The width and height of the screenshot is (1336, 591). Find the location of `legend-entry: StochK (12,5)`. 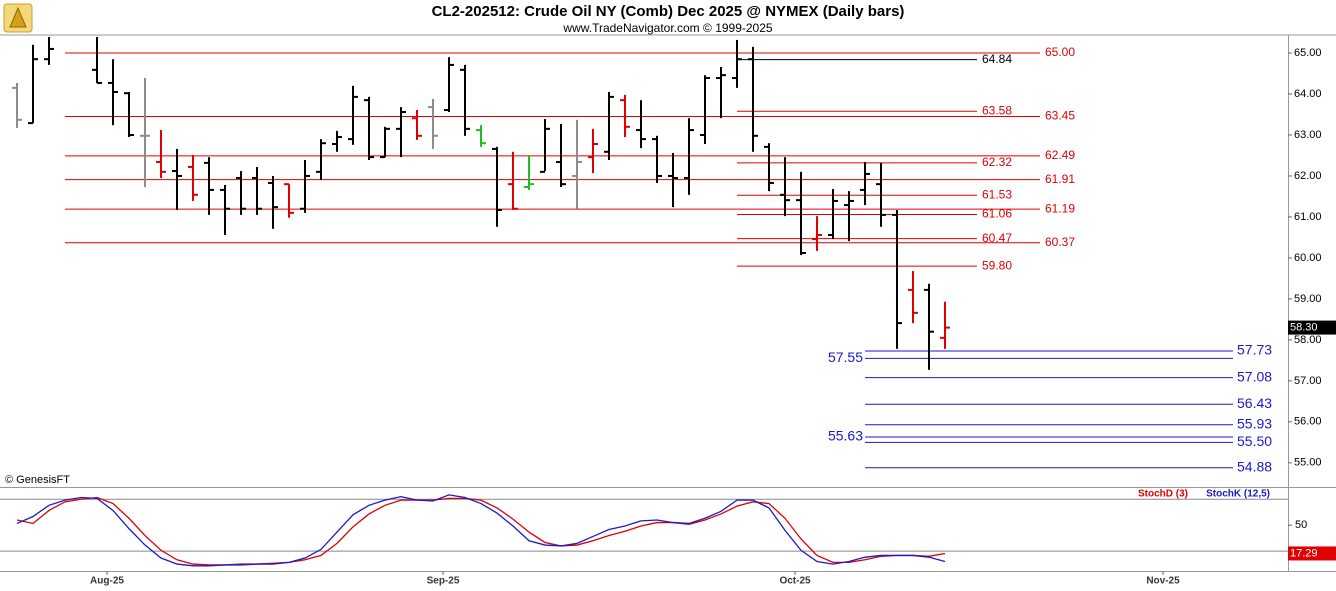

legend-entry: StochK (12,5) is located at coordinates (1238, 494).